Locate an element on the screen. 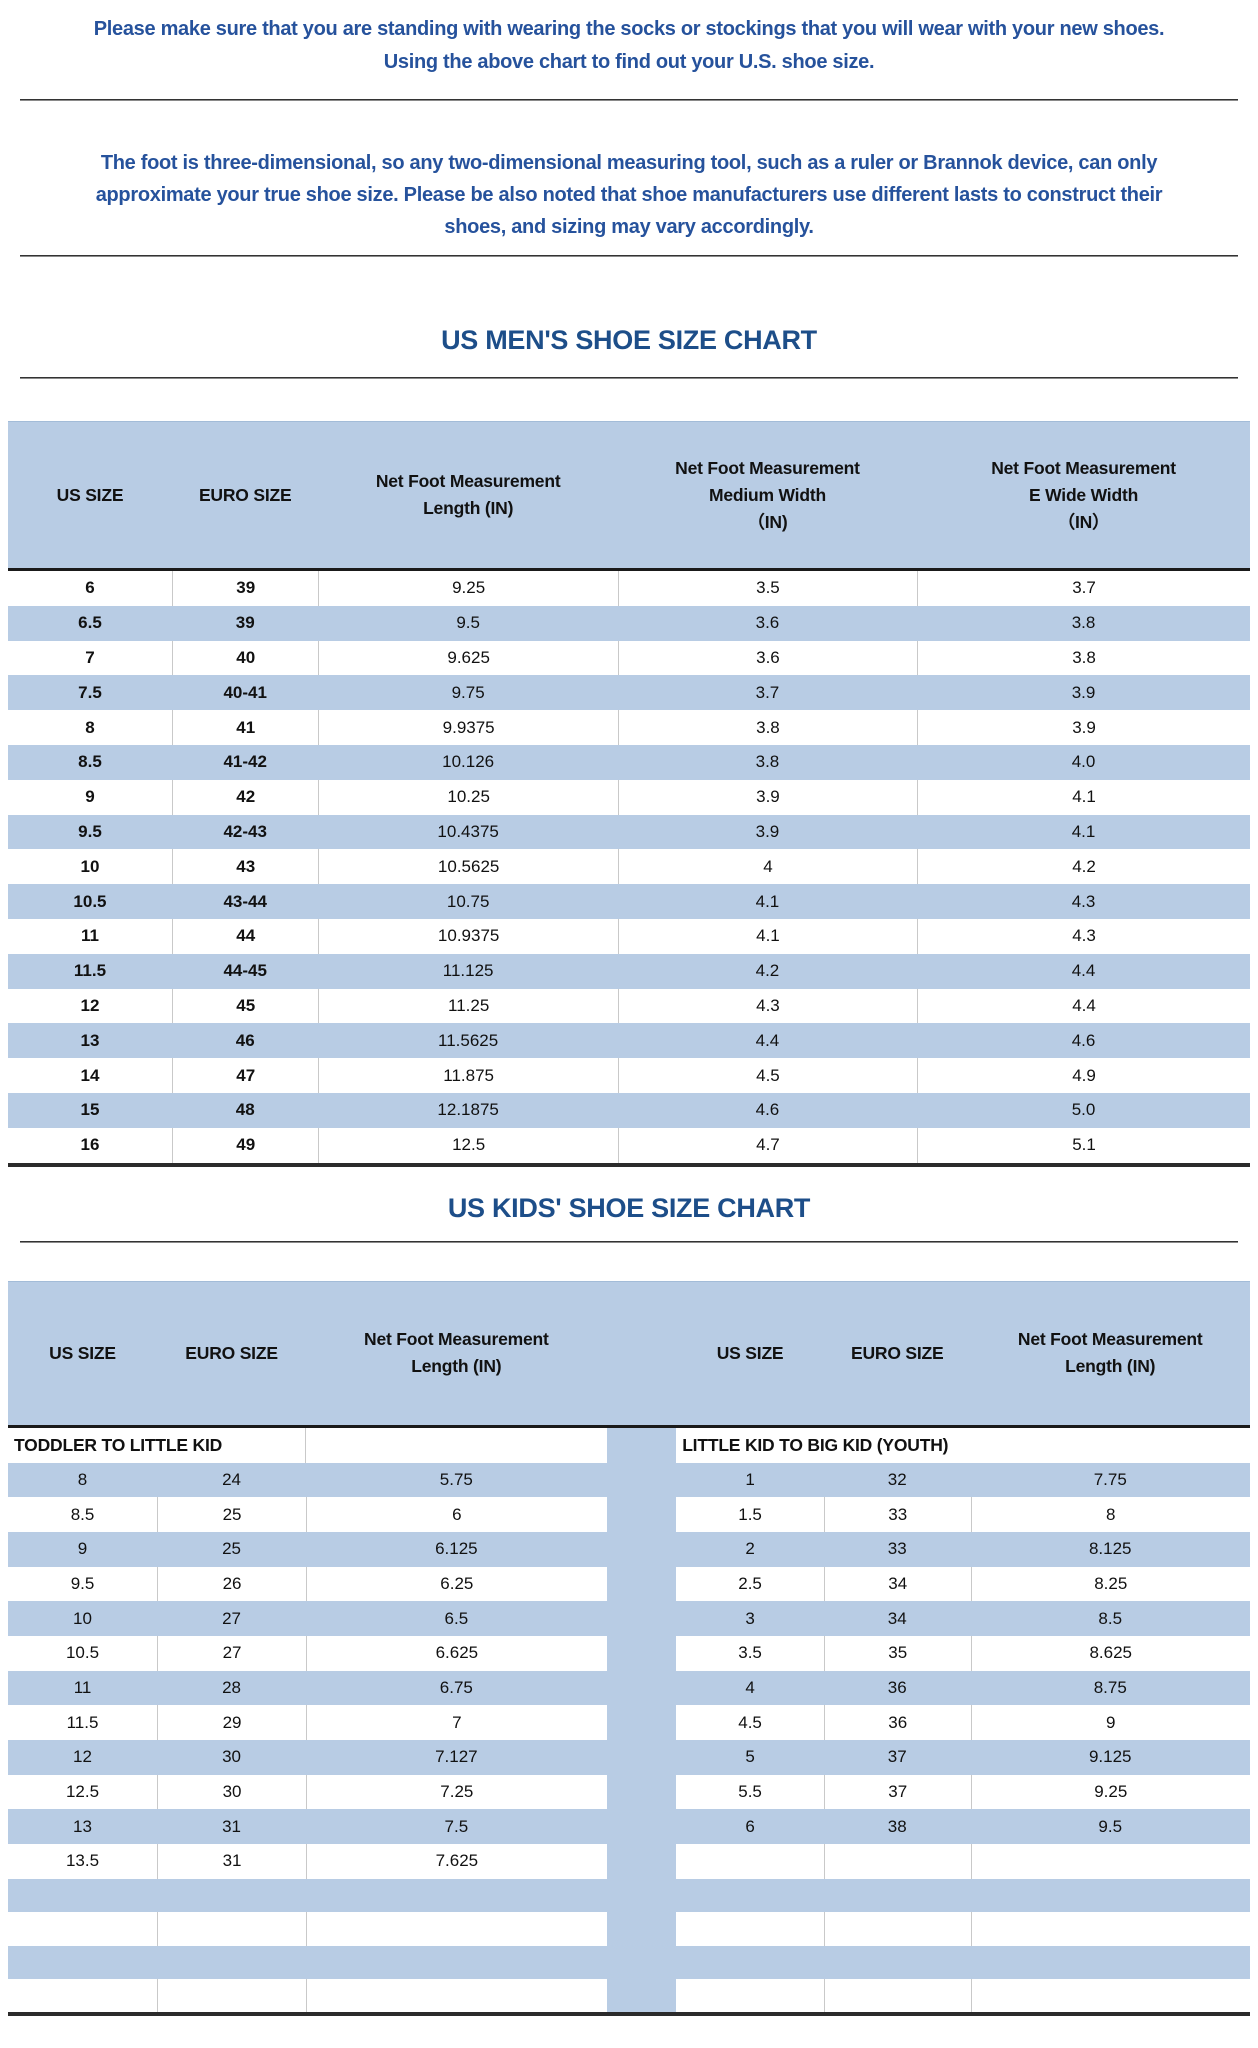 This screenshot has height=2048, width=1258. table-cell: 3.7 is located at coordinates (767, 692).